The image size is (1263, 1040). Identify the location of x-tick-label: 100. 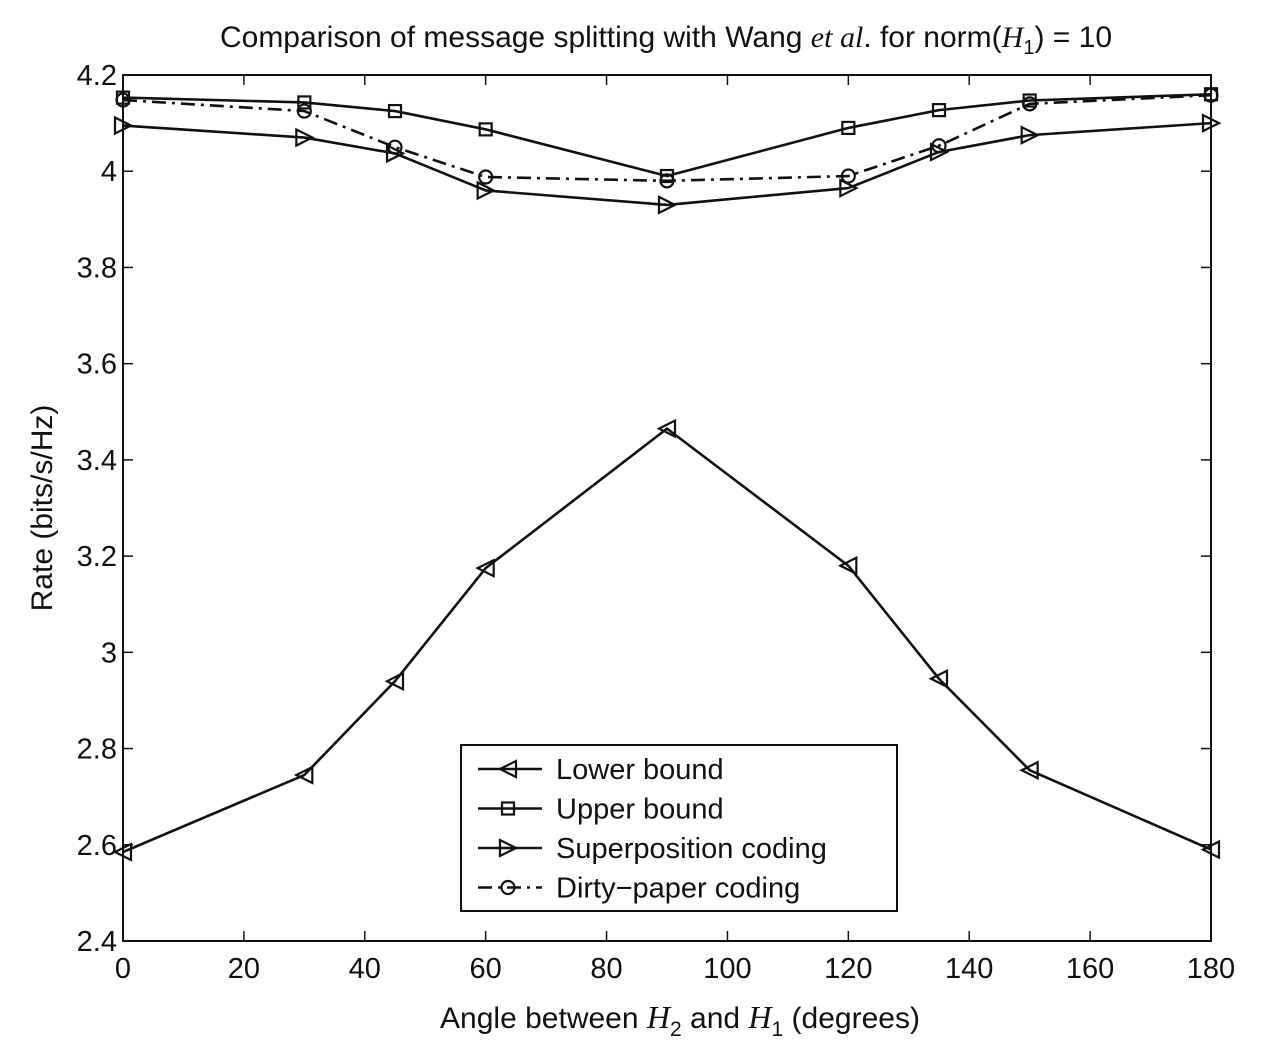
(727, 969).